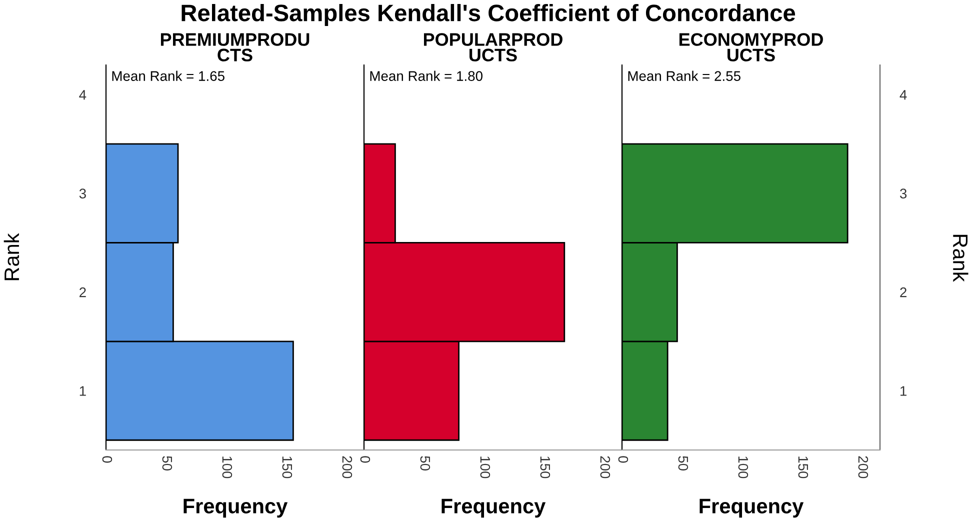  Describe the element at coordinates (493, 47) in the screenshot. I see `chart-subtitle: POPULARPROD UCTS` at that location.